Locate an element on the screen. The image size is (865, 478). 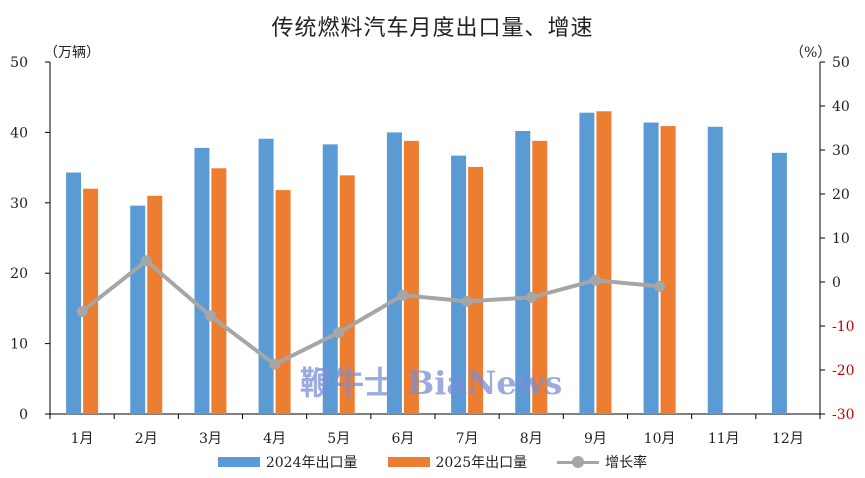
legend: 2024年出口量 2025年出口量 增长率 is located at coordinates (432, 462).